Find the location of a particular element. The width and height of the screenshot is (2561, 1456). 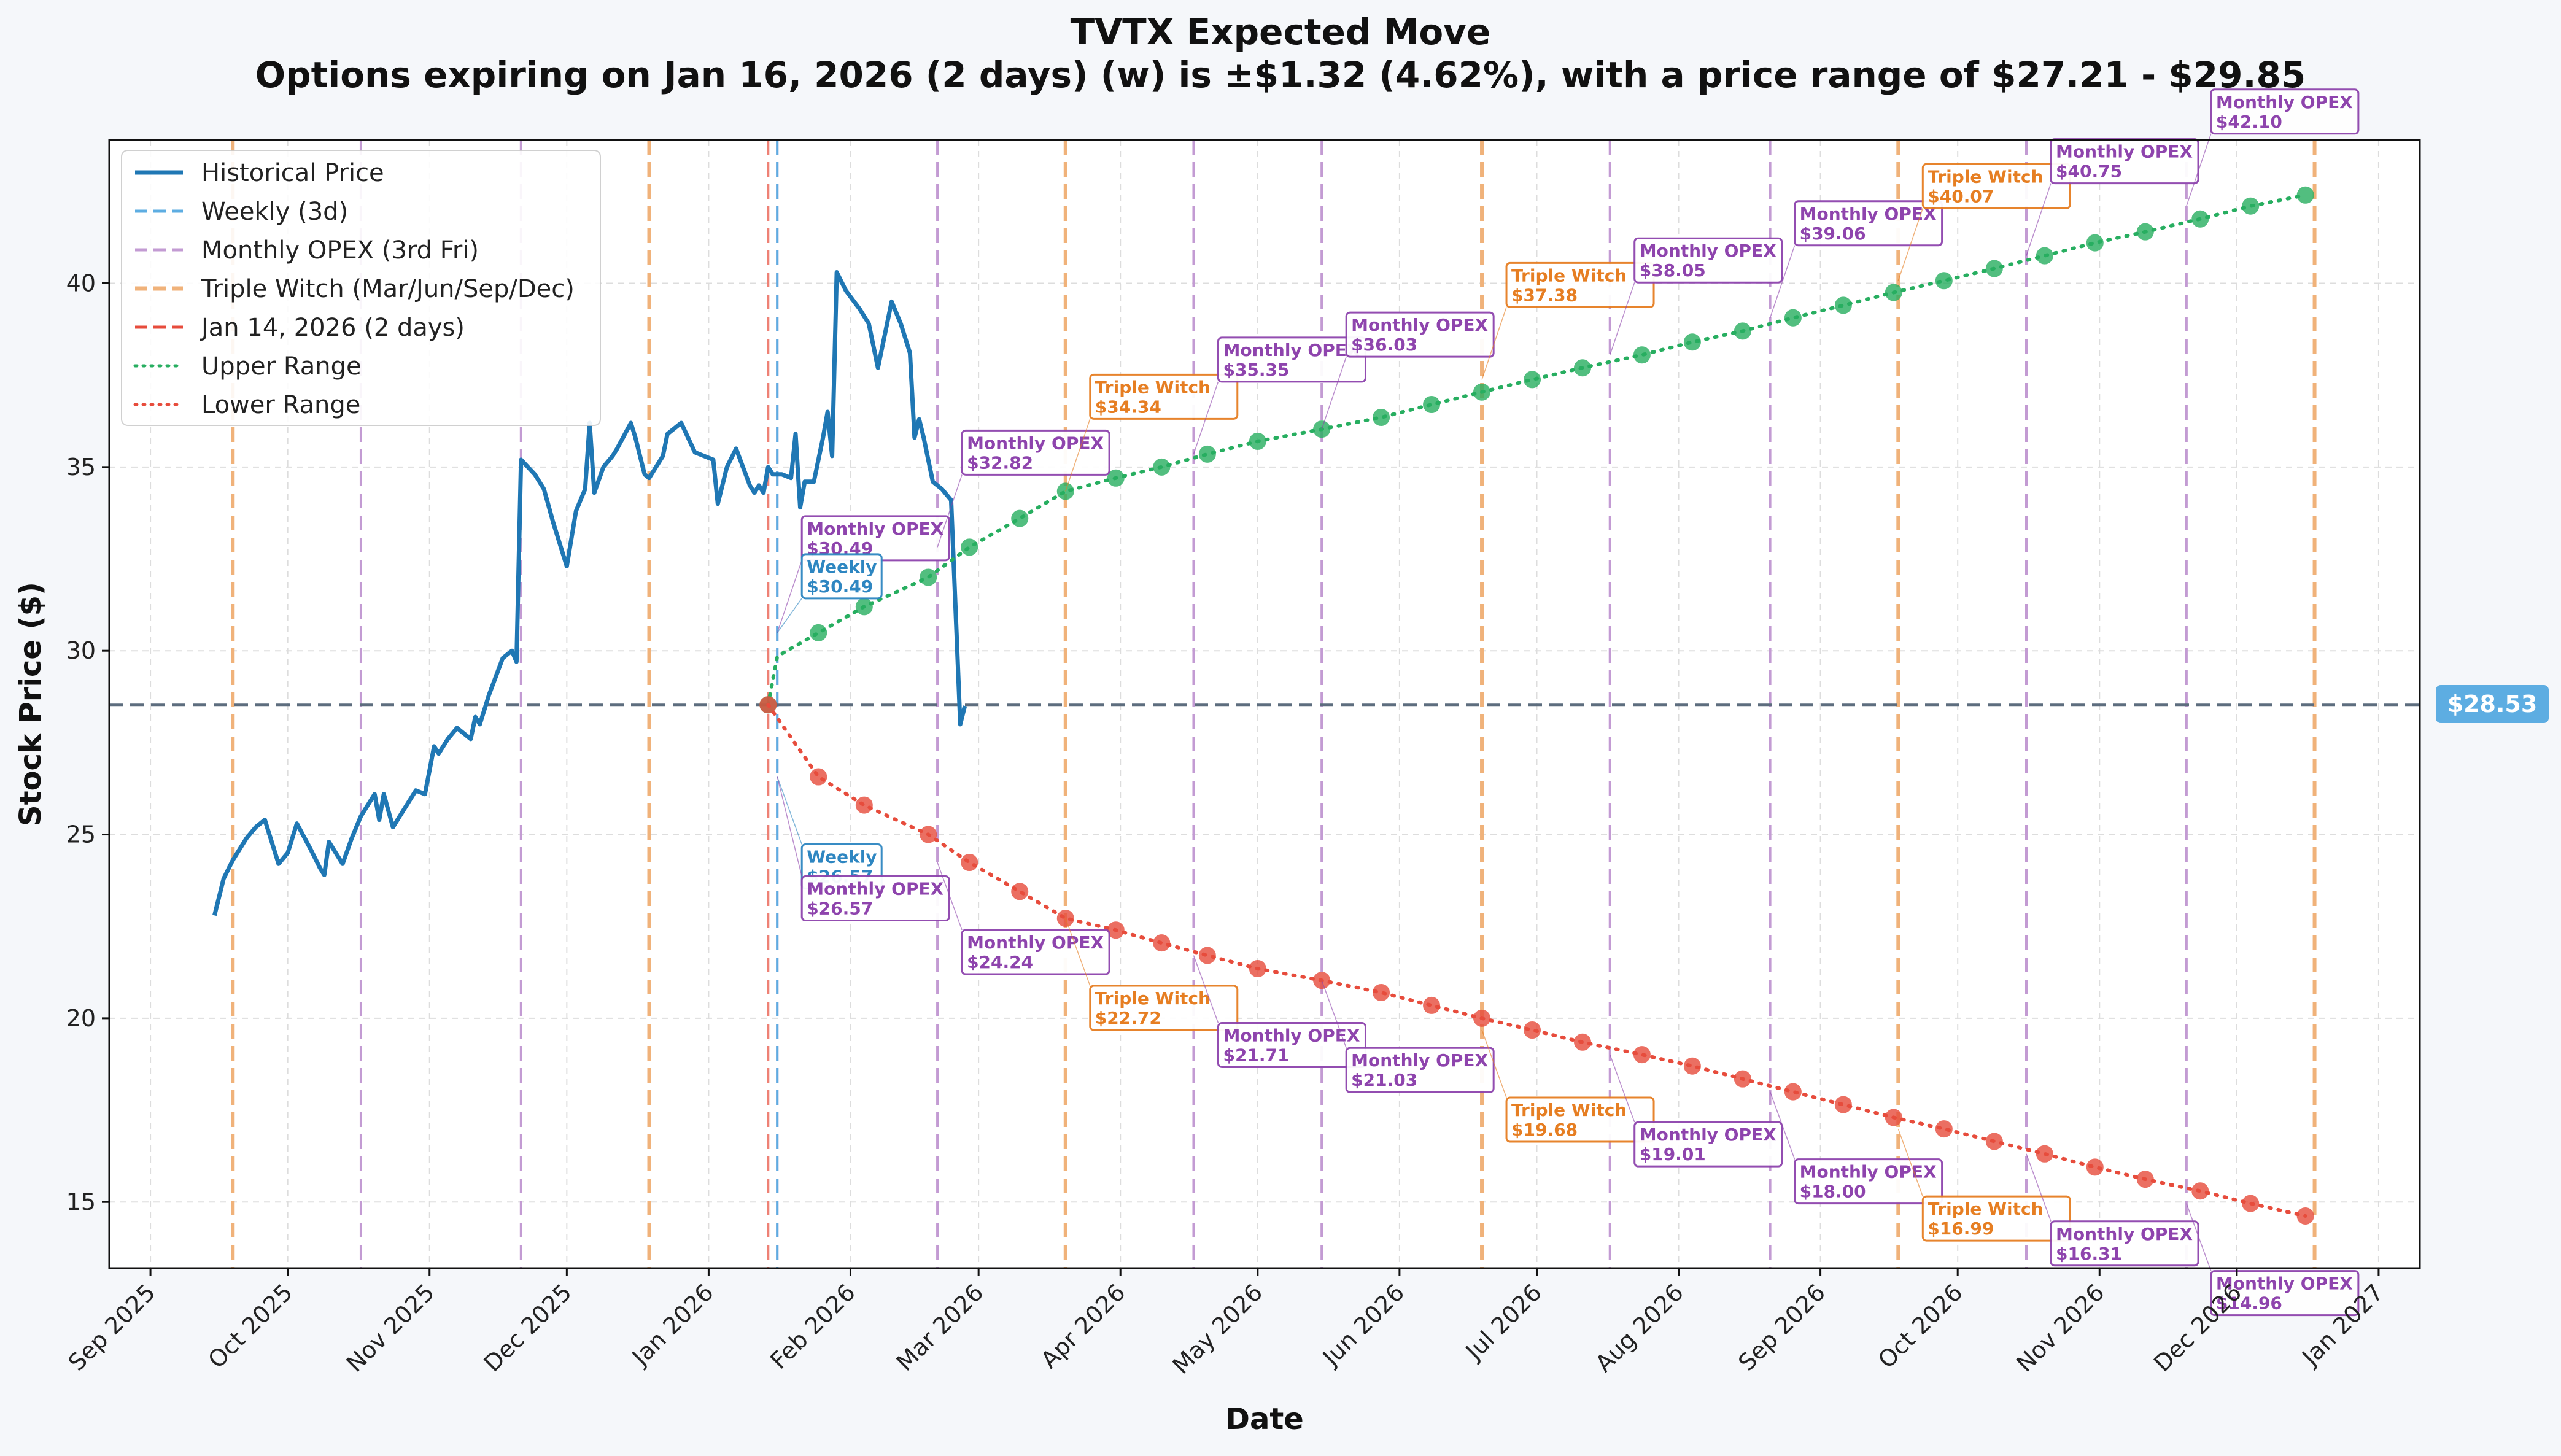

annotation-value: $39.06 is located at coordinates (1833, 233).